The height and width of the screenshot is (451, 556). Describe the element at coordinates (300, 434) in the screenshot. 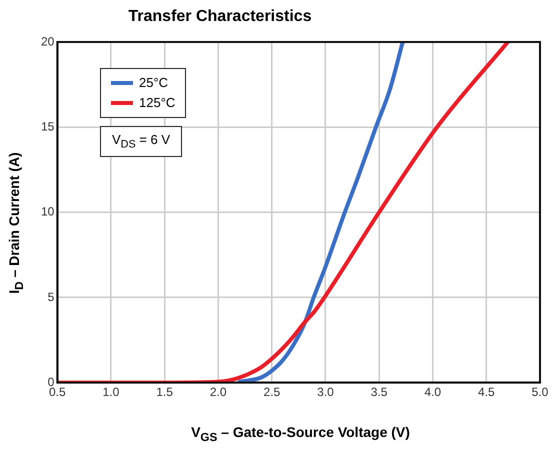

I see `x-axis-title: V$_{GS}$ – Gate-to-Source Voltage (V)` at that location.